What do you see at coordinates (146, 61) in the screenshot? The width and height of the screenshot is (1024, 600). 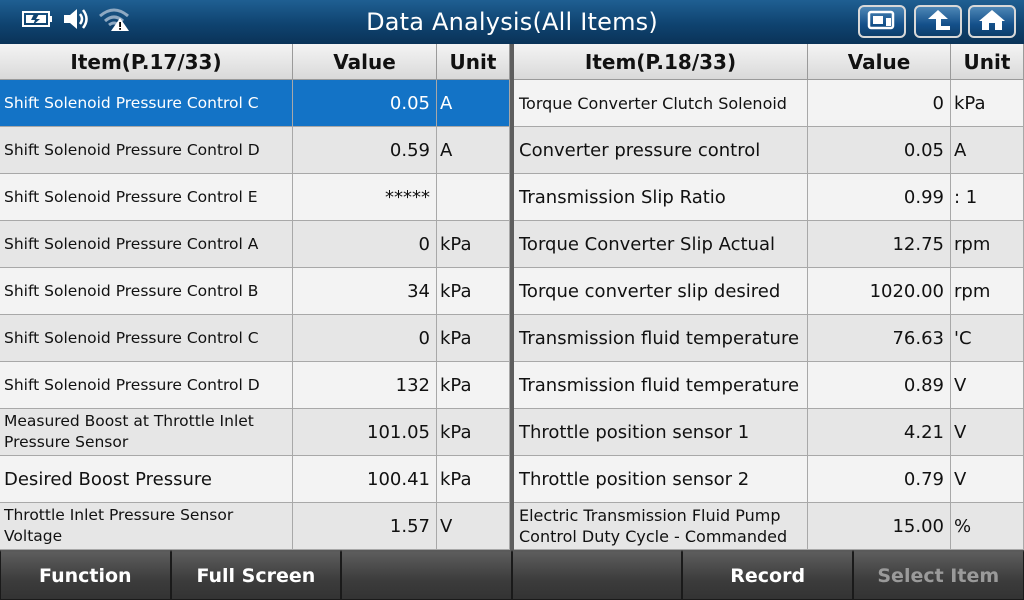 I see `column-header-item: Item(P.17/33)` at bounding box center [146, 61].